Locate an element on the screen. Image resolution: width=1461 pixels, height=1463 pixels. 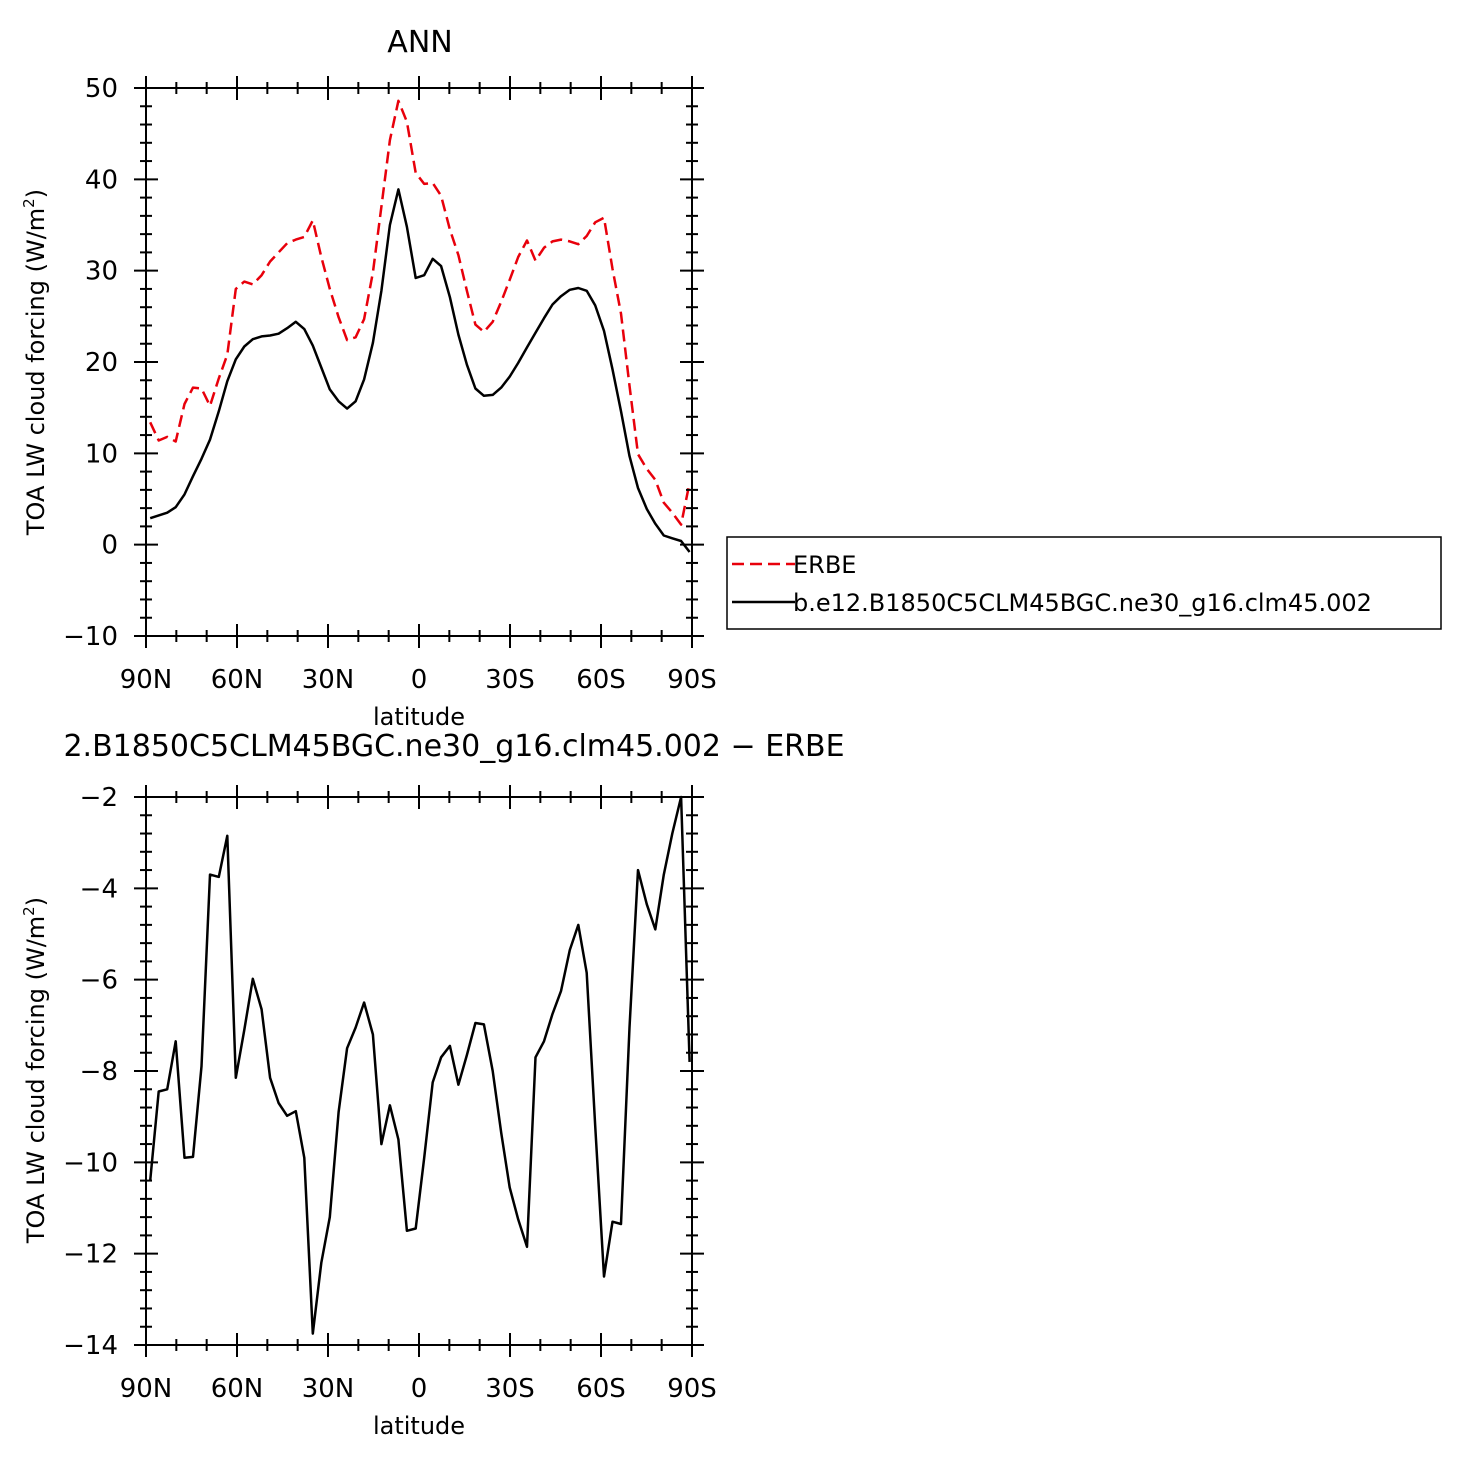
bottom-x-tick-label: 90N is located at coordinates (146, 1389).